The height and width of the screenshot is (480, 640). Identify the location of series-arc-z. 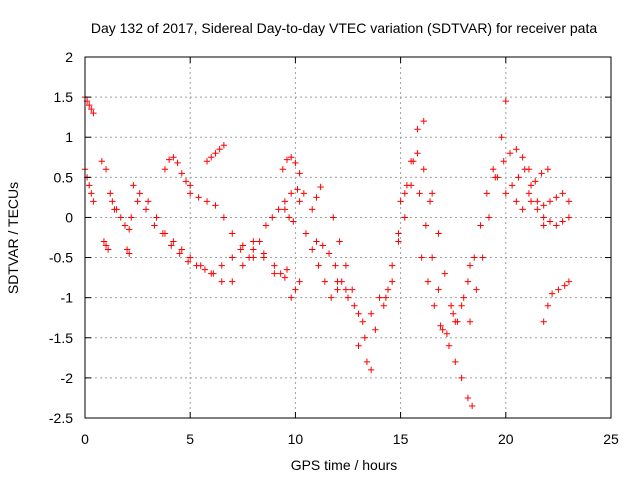
(419, 225).